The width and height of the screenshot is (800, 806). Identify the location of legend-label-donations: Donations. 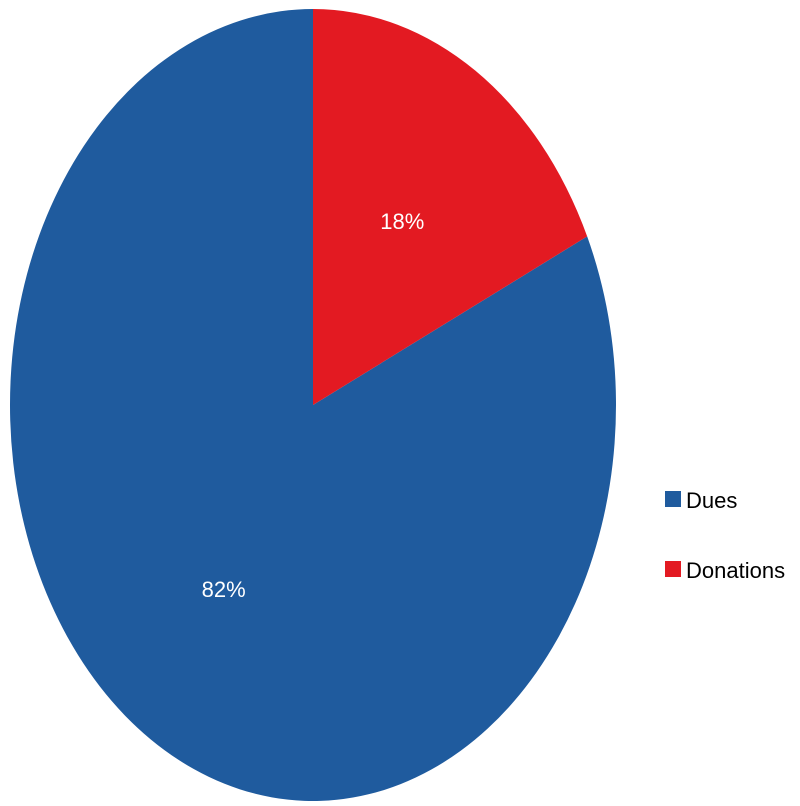
(735, 570).